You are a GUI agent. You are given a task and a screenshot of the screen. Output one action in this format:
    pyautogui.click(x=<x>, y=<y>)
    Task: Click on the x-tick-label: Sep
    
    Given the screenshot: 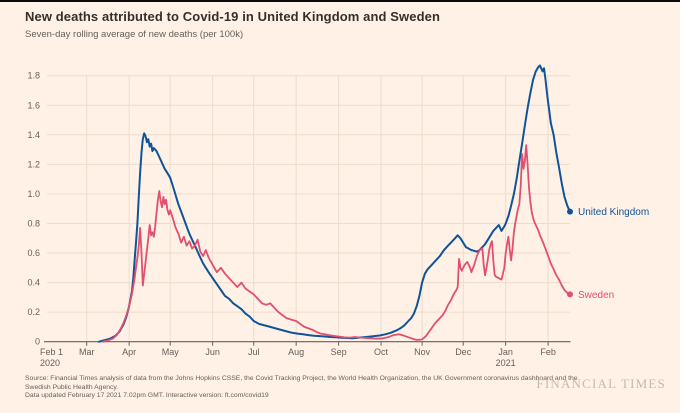 What is the action you would take?
    pyautogui.click(x=339, y=352)
    